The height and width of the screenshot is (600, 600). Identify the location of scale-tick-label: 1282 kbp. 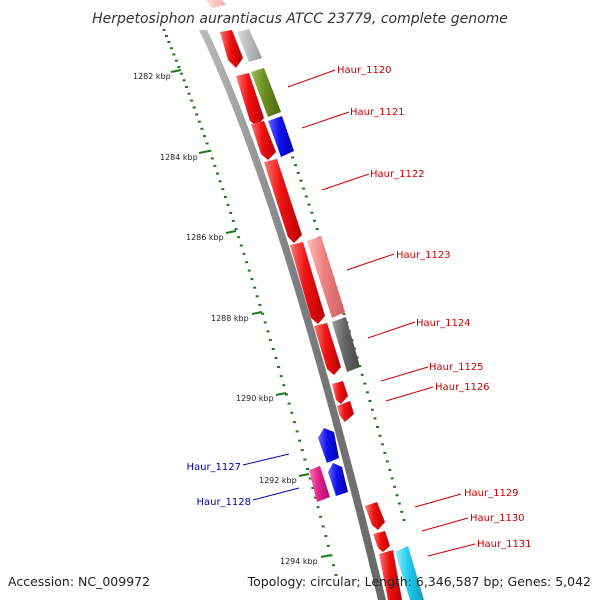
(152, 76).